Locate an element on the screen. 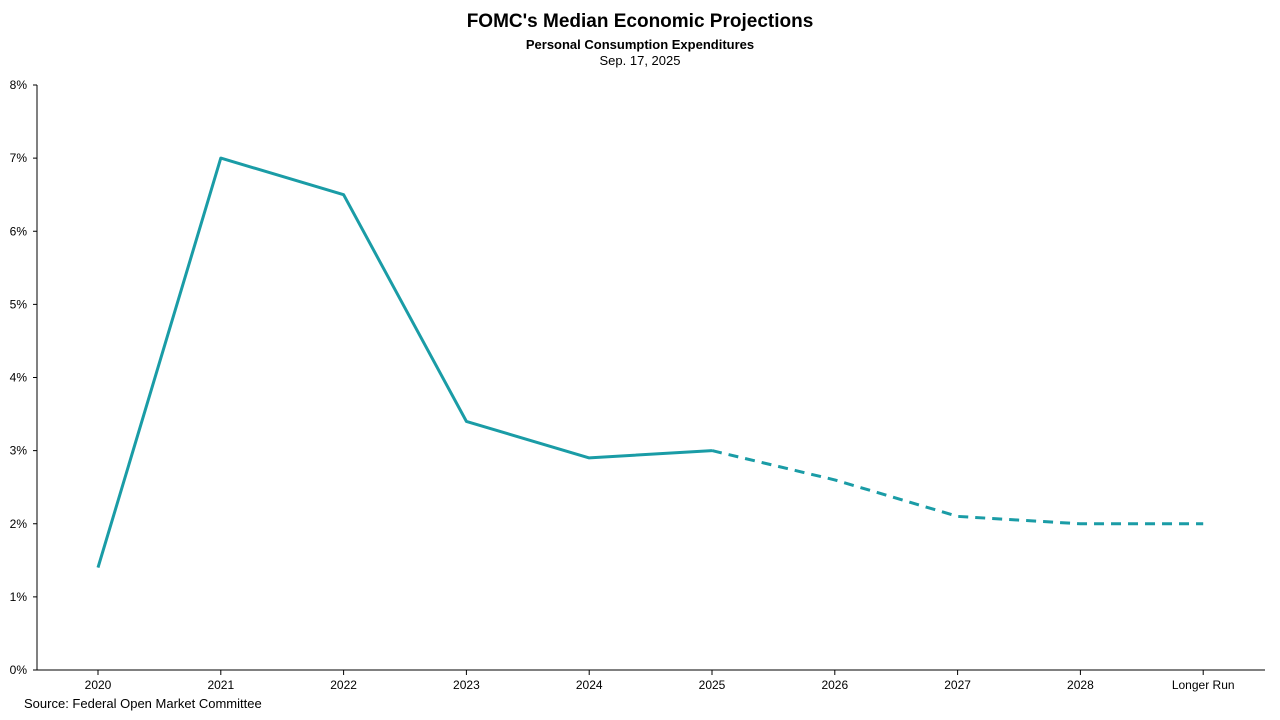  x-tick-label: 2025 is located at coordinates (712, 685).